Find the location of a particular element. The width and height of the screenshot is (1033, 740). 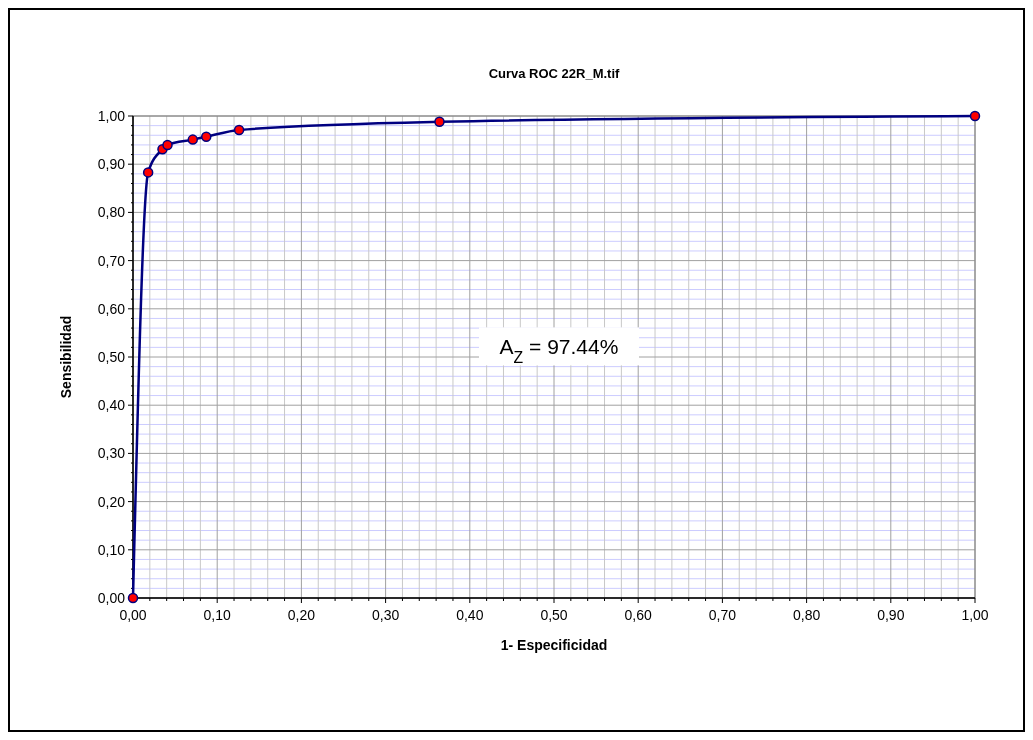

x-tick-label: 0,30 is located at coordinates (385, 615).